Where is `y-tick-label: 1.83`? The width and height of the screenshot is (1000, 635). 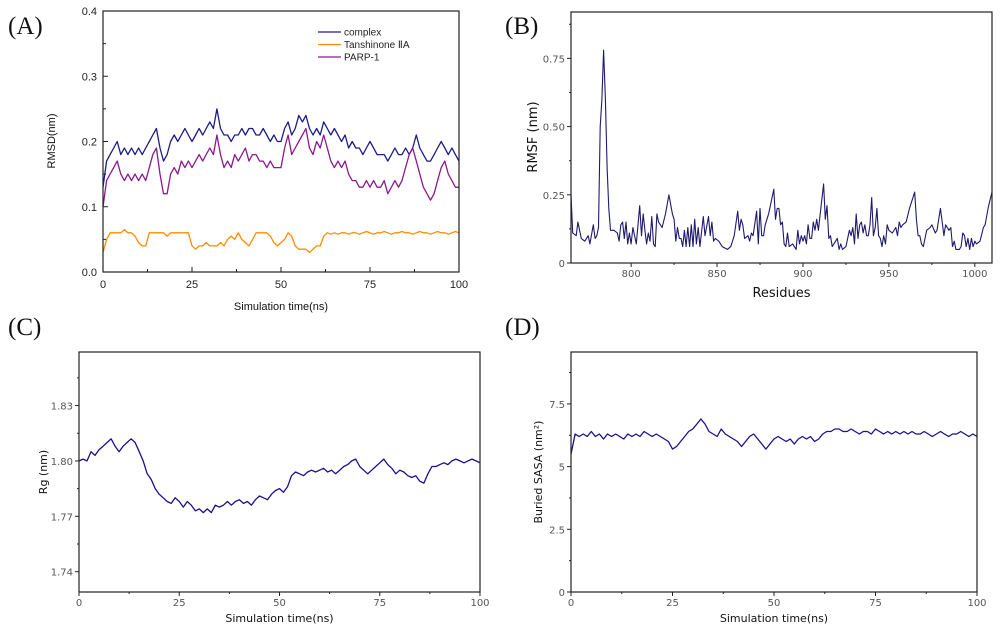 y-tick-label: 1.83 is located at coordinates (62, 407).